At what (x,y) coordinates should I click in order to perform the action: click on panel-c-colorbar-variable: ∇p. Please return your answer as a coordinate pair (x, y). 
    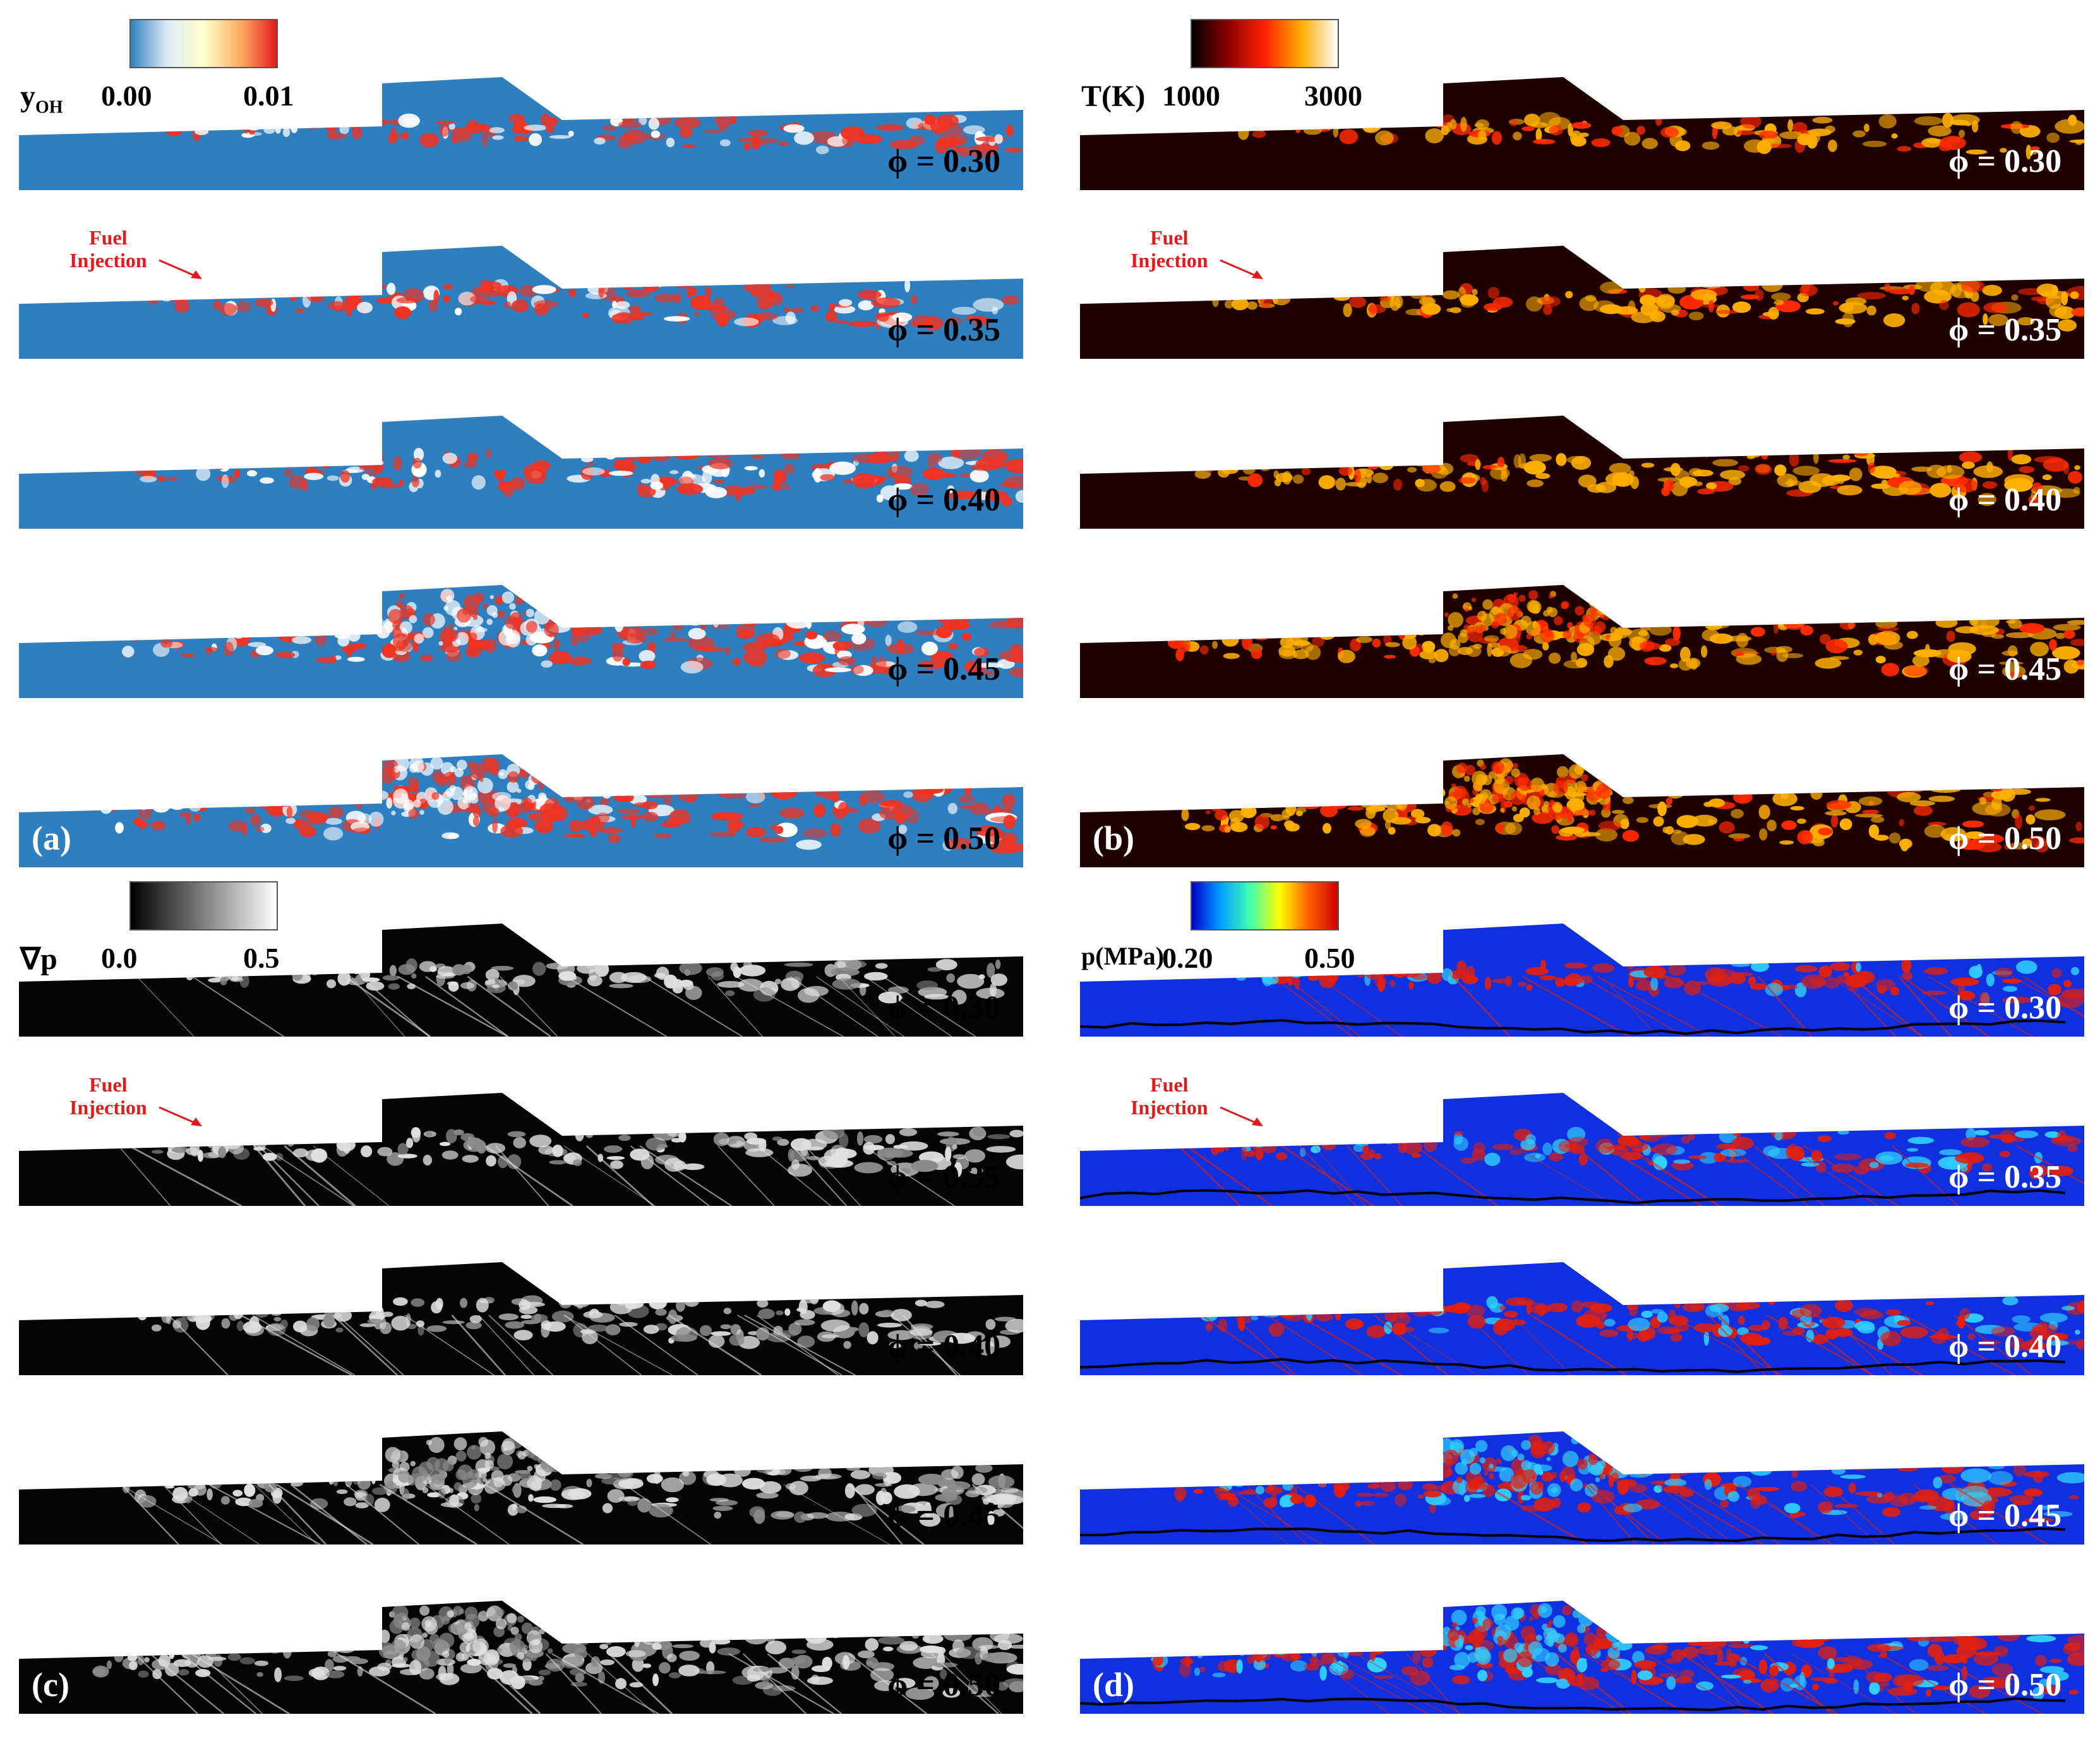
    Looking at the image, I should click on (38, 959).